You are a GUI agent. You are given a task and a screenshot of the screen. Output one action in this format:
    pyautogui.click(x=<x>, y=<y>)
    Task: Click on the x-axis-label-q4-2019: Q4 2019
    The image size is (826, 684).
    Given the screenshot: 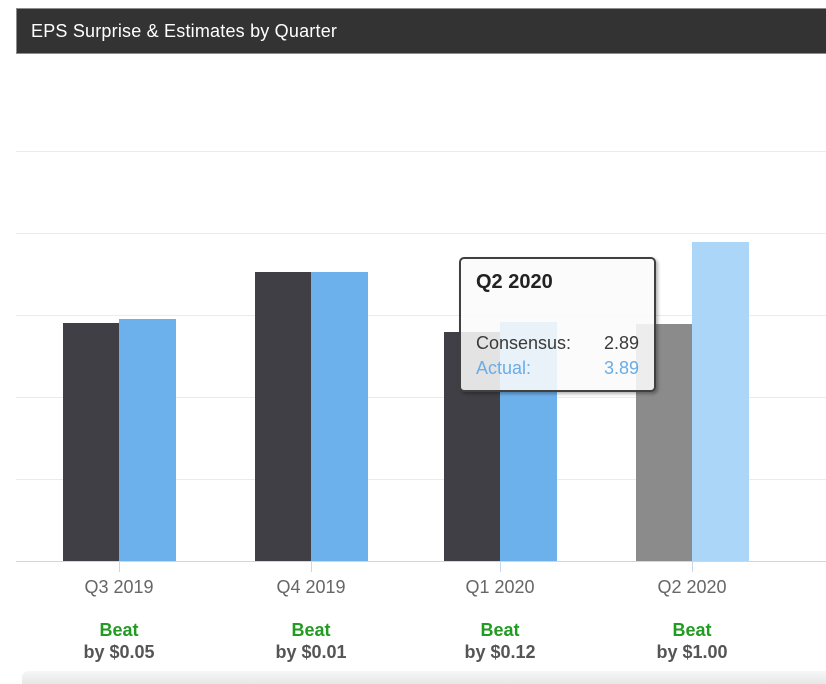 What is the action you would take?
    pyautogui.click(x=311, y=587)
    